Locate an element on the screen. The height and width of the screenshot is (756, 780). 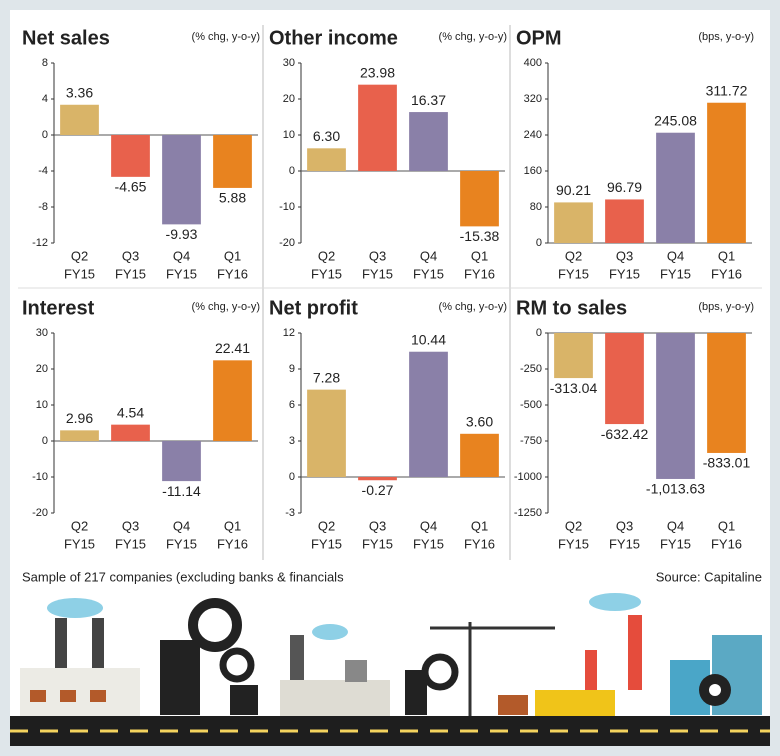
y-tick-label: 160 is located at coordinates (533, 171).